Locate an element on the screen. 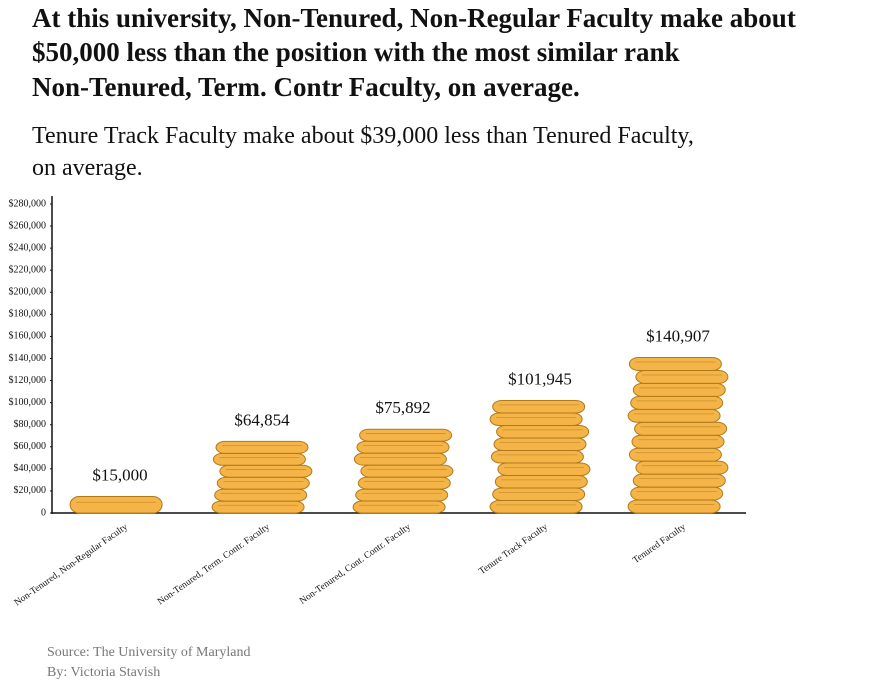 Image resolution: width=878 pixels, height=683 pixels. y-tick-label: $80,000 is located at coordinates (30, 424).